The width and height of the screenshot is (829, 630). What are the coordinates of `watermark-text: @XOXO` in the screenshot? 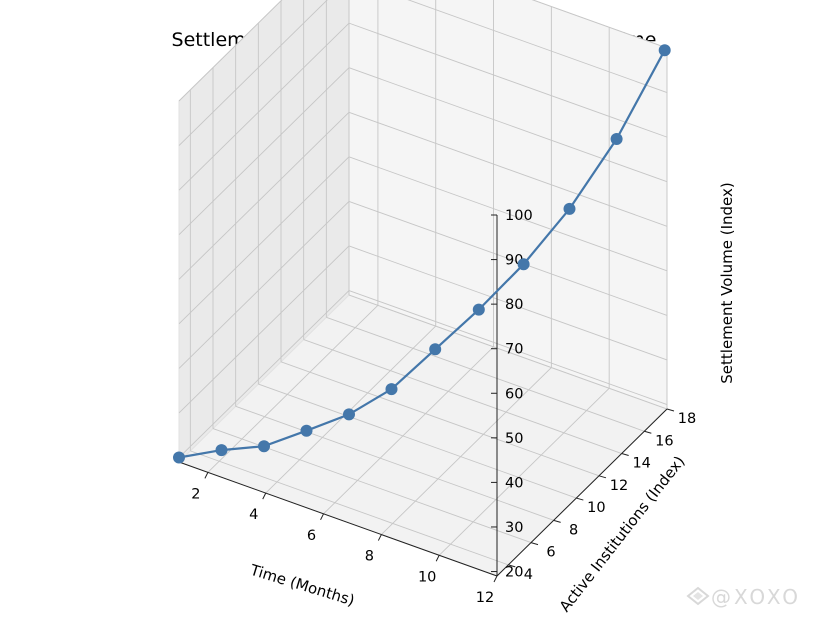 It's located at (756, 597).